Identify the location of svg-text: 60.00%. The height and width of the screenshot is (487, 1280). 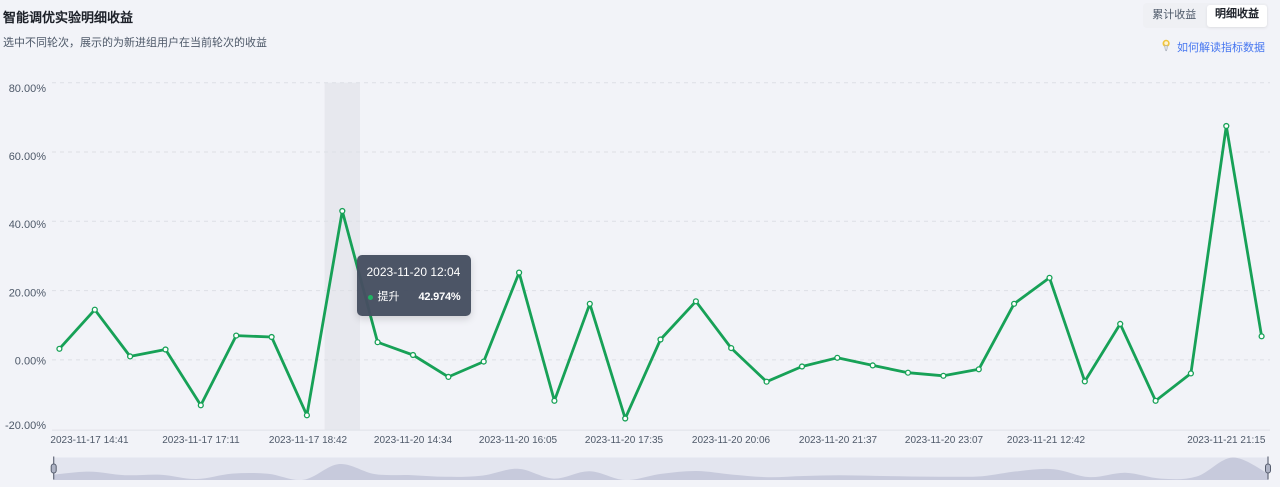
(28, 157).